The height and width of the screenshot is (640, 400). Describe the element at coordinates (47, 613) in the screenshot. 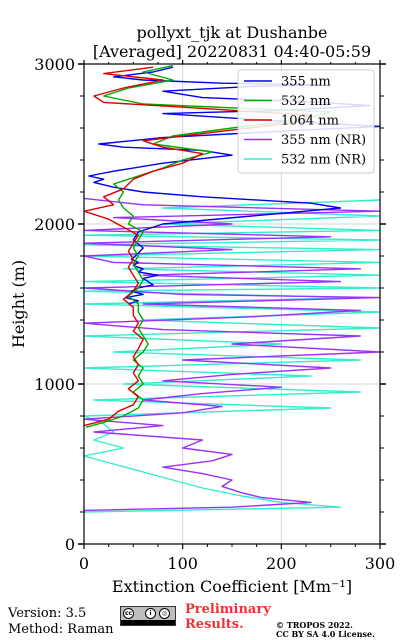

I see `version-text: Version: 3.5` at that location.